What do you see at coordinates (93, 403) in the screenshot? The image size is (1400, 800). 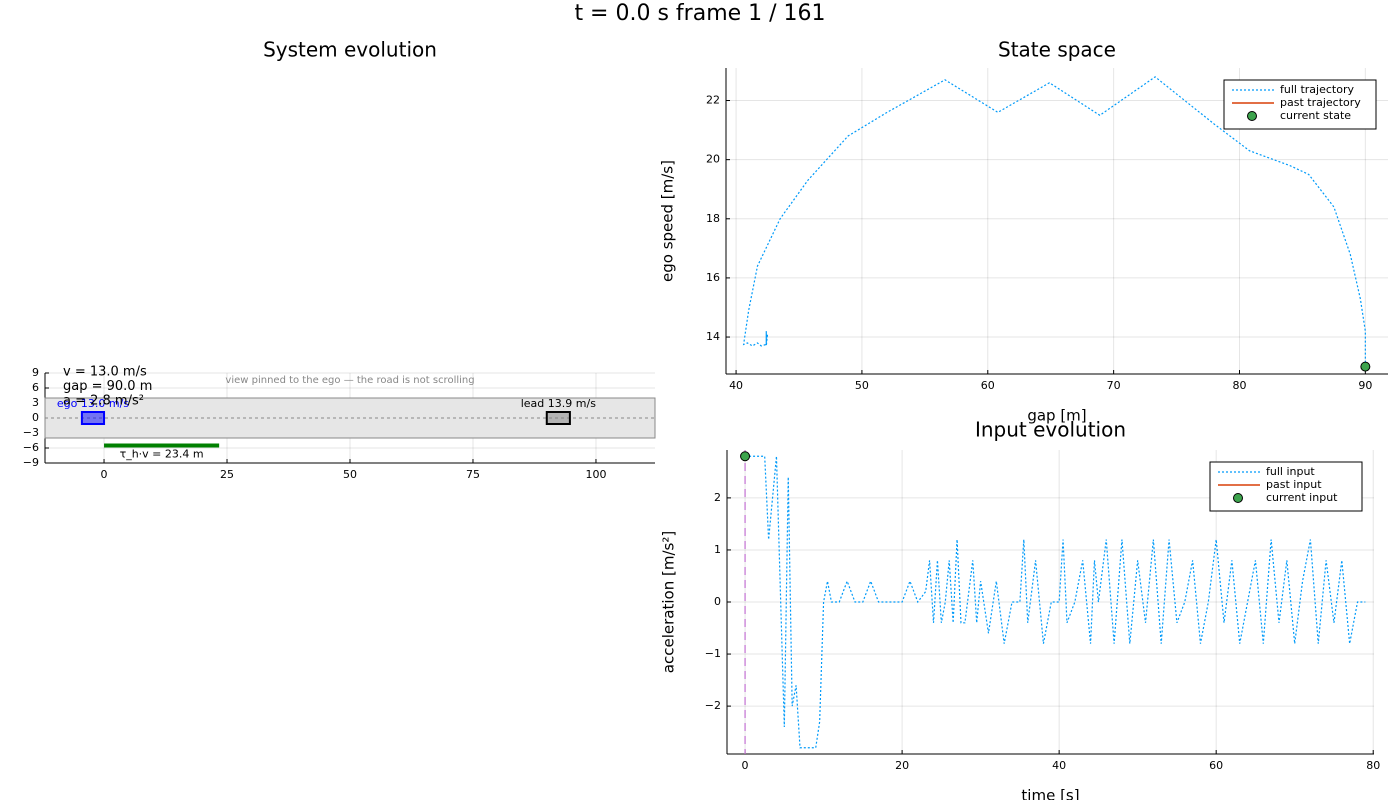 I see `ego-label: ego 13.0 m/s` at bounding box center [93, 403].